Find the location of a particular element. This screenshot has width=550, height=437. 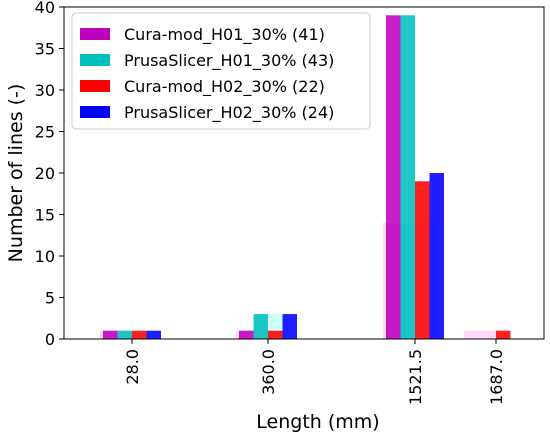

y-tick-label: 0 is located at coordinates (50, 339).